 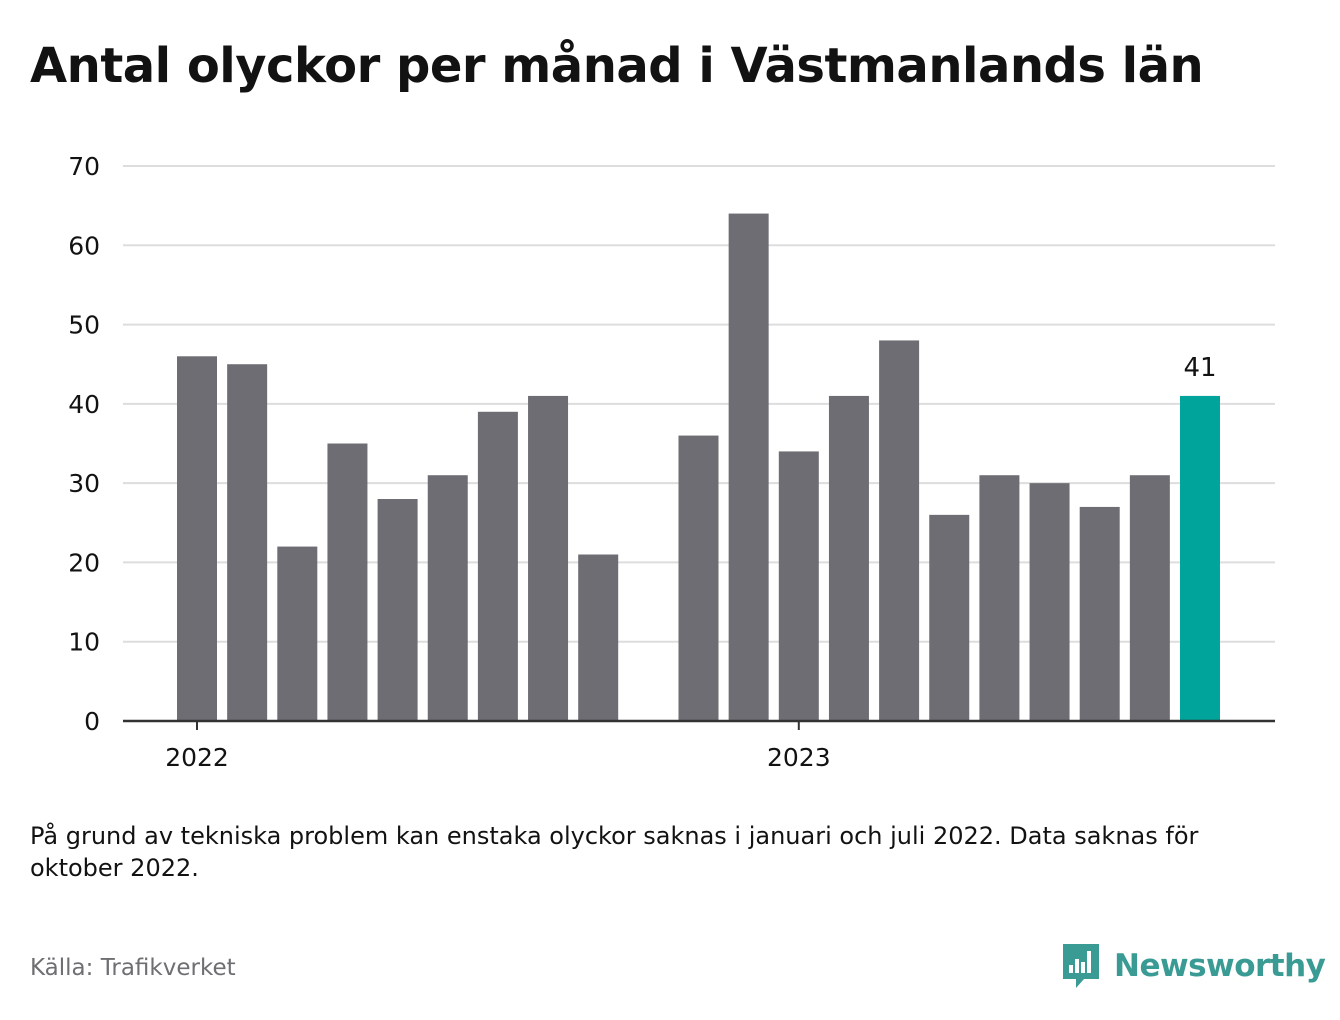 I want to click on y-tick-label: 10, so click(x=84, y=642).